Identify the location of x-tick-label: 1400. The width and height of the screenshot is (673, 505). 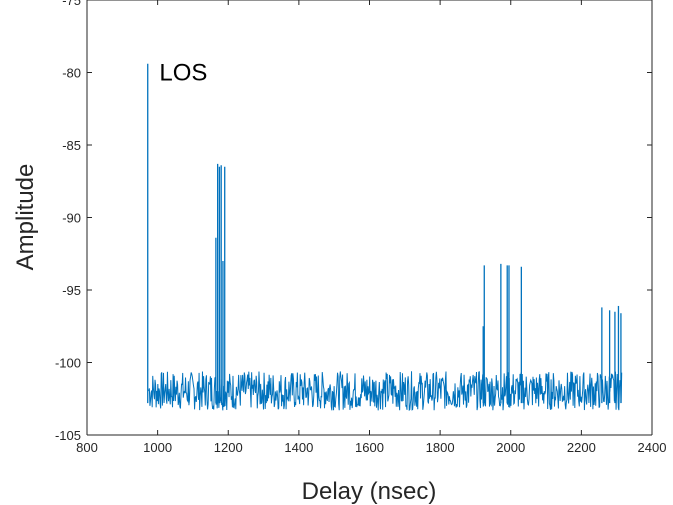
(298, 447).